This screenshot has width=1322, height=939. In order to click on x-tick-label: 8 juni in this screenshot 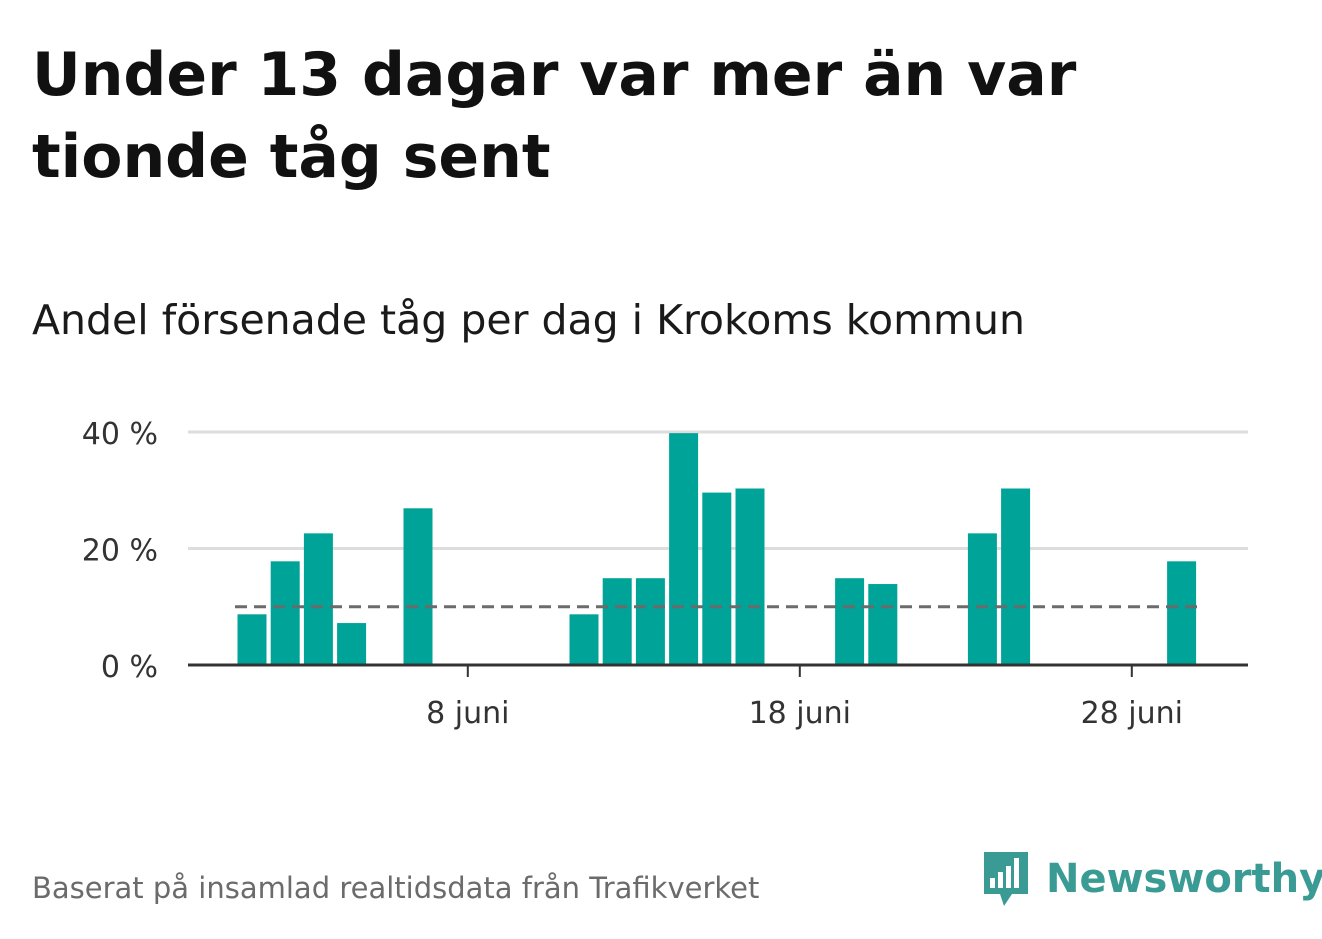, I will do `click(467, 713)`.